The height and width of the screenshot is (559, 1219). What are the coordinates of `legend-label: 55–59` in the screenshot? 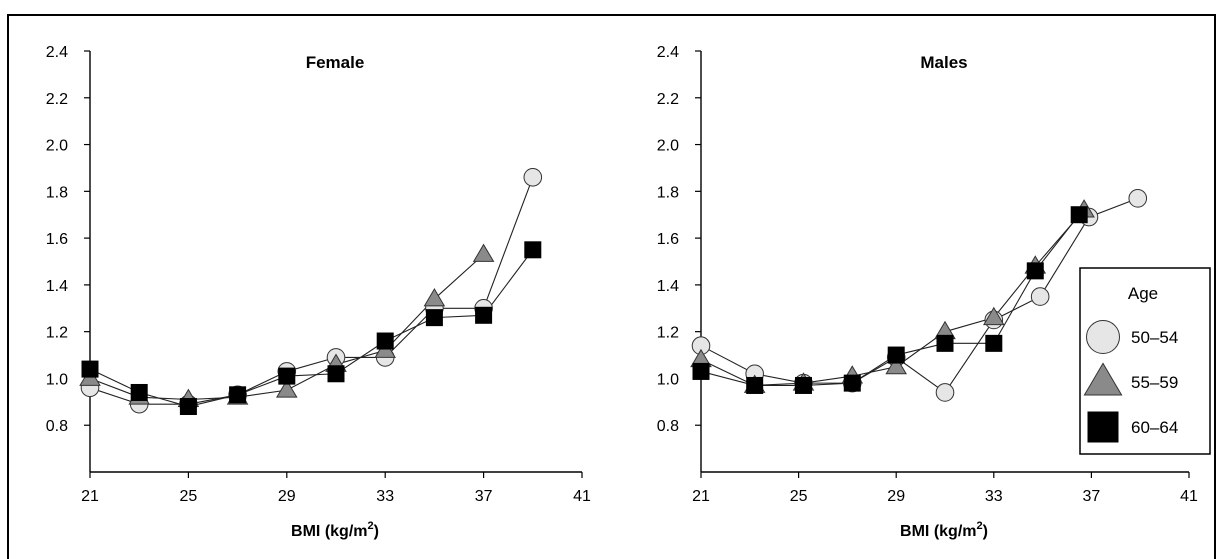 It's located at (1154, 382).